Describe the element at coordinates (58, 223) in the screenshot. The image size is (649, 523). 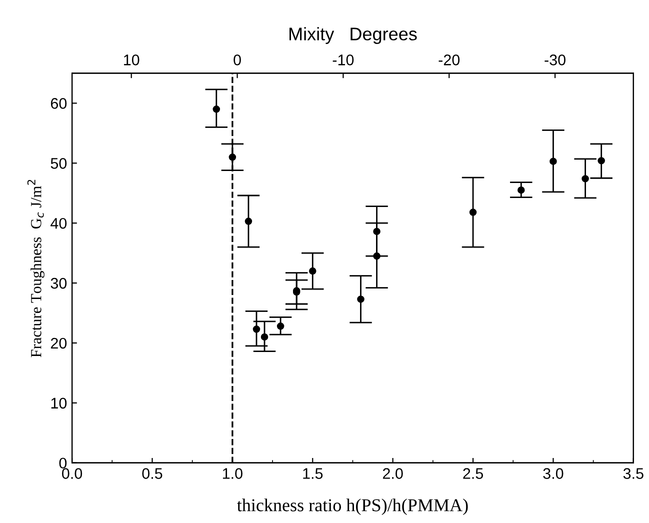
I see `y-tick-label: 40` at that location.